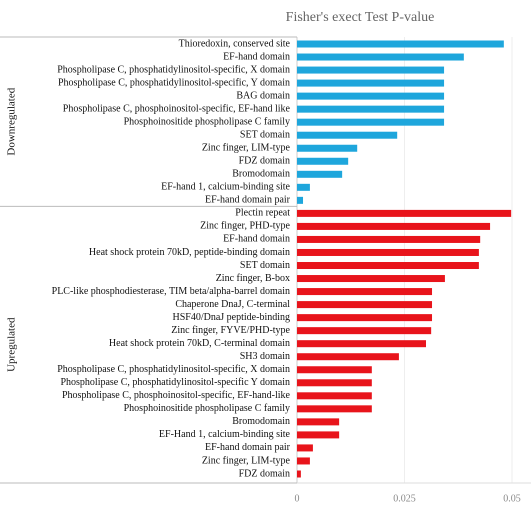 The image size is (531, 516). What do you see at coordinates (230, 330) in the screenshot?
I see `category-label: Zinc finger, FYVE/PHD-type` at bounding box center [230, 330].